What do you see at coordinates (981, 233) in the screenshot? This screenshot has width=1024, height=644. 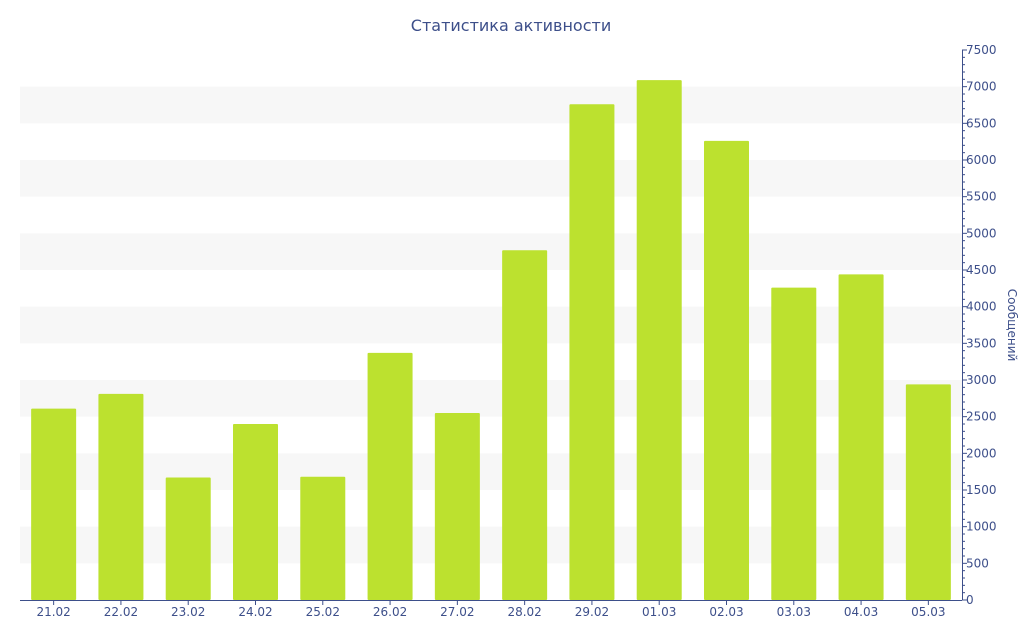 I see `y-tick-label: 5000` at bounding box center [981, 233].